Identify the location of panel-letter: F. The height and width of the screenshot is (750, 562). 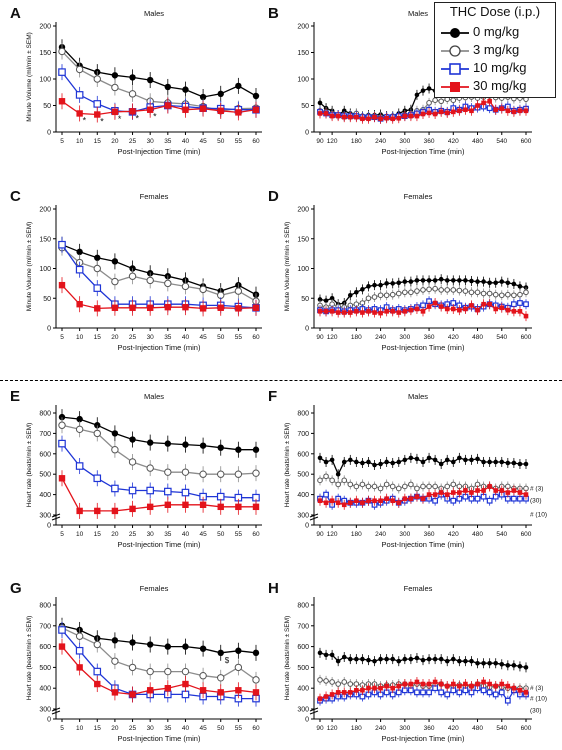
(272, 396).